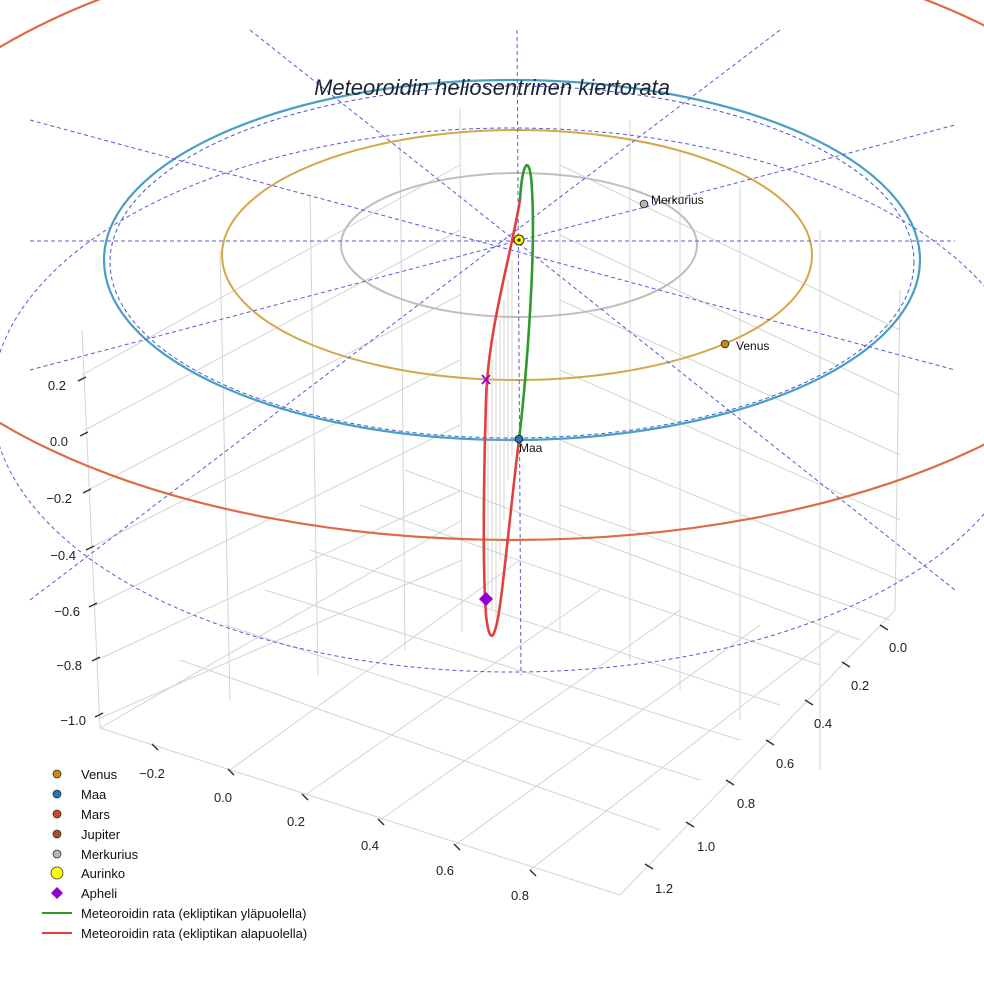 This screenshot has width=984, height=984. Describe the element at coordinates (528, 444) in the screenshot. I see `maa-point: Maa` at that location.